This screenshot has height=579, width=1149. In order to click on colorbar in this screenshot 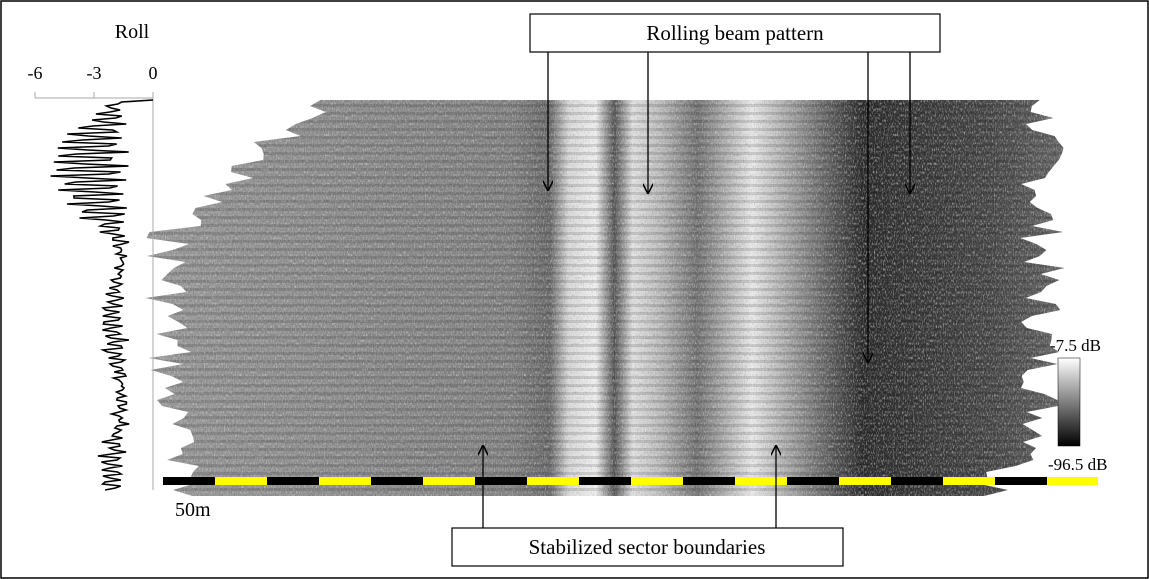, I will do `click(1069, 402)`.